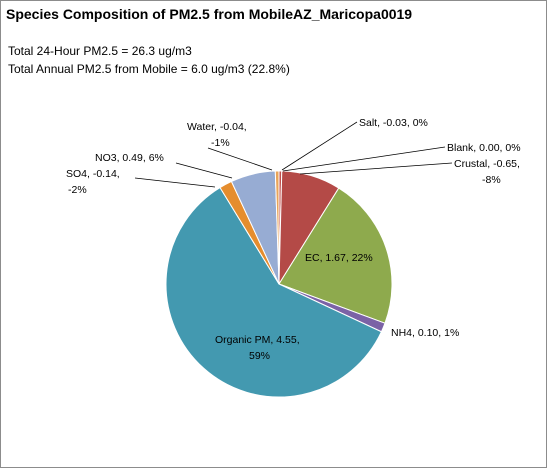 The image size is (547, 468). Describe the element at coordinates (240, 159) in the screenshot. I see `leader-line-water` at that location.